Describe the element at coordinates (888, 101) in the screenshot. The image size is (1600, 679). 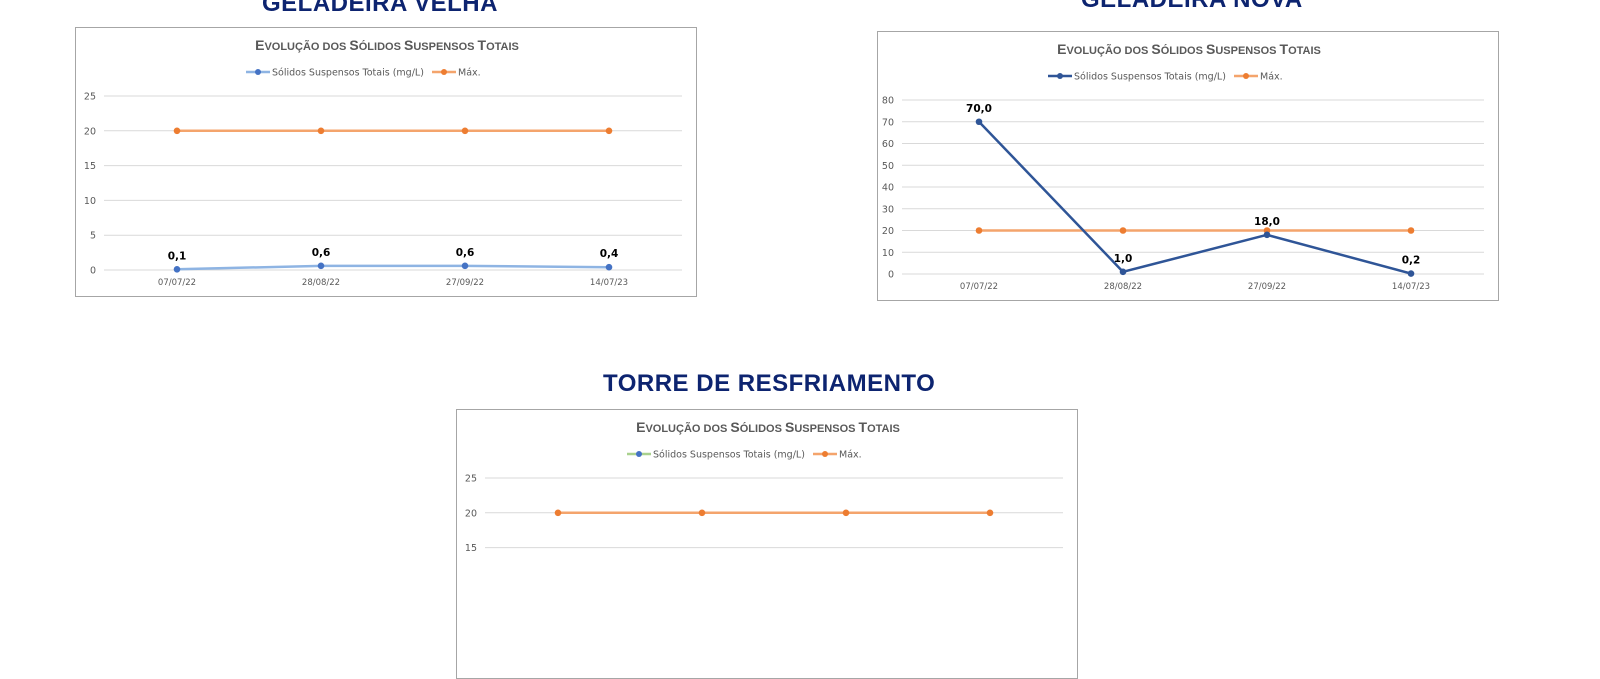
I see `y-tick-label: 80` at that location.